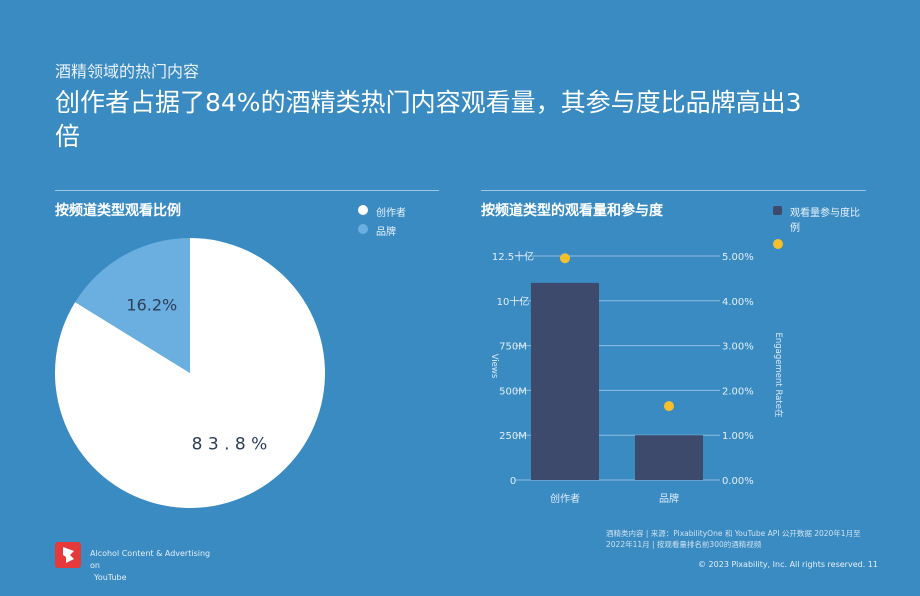  What do you see at coordinates (110, 577) in the screenshot?
I see `brand-caption-line2: YouTube` at bounding box center [110, 577].